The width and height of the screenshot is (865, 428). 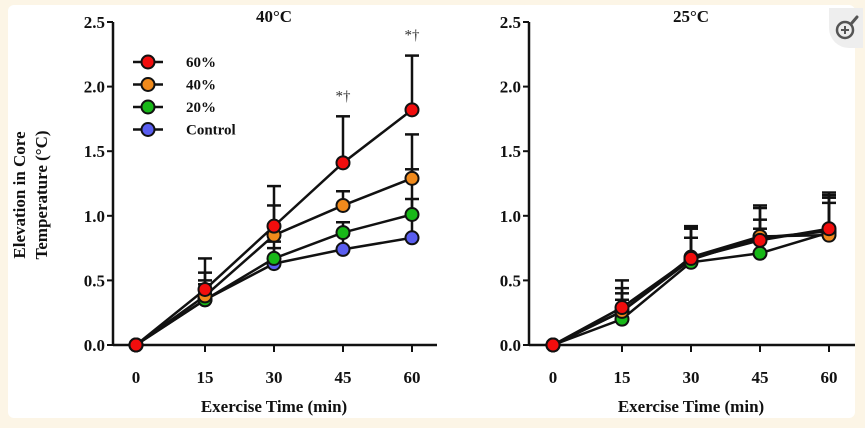 I want to click on y-axis-title-line2: Temperature (°C), so click(x=41, y=194).